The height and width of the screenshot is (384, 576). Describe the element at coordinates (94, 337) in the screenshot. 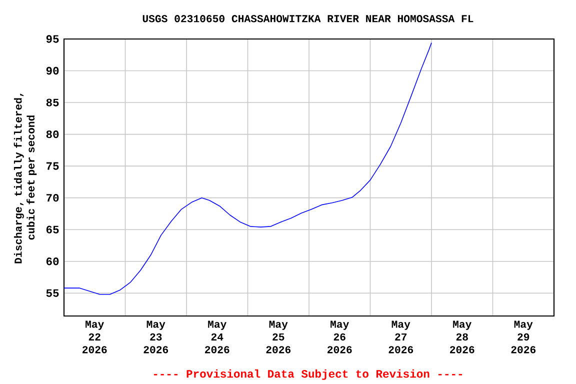

I see `x-tick-label: May 22 2026` at that location.